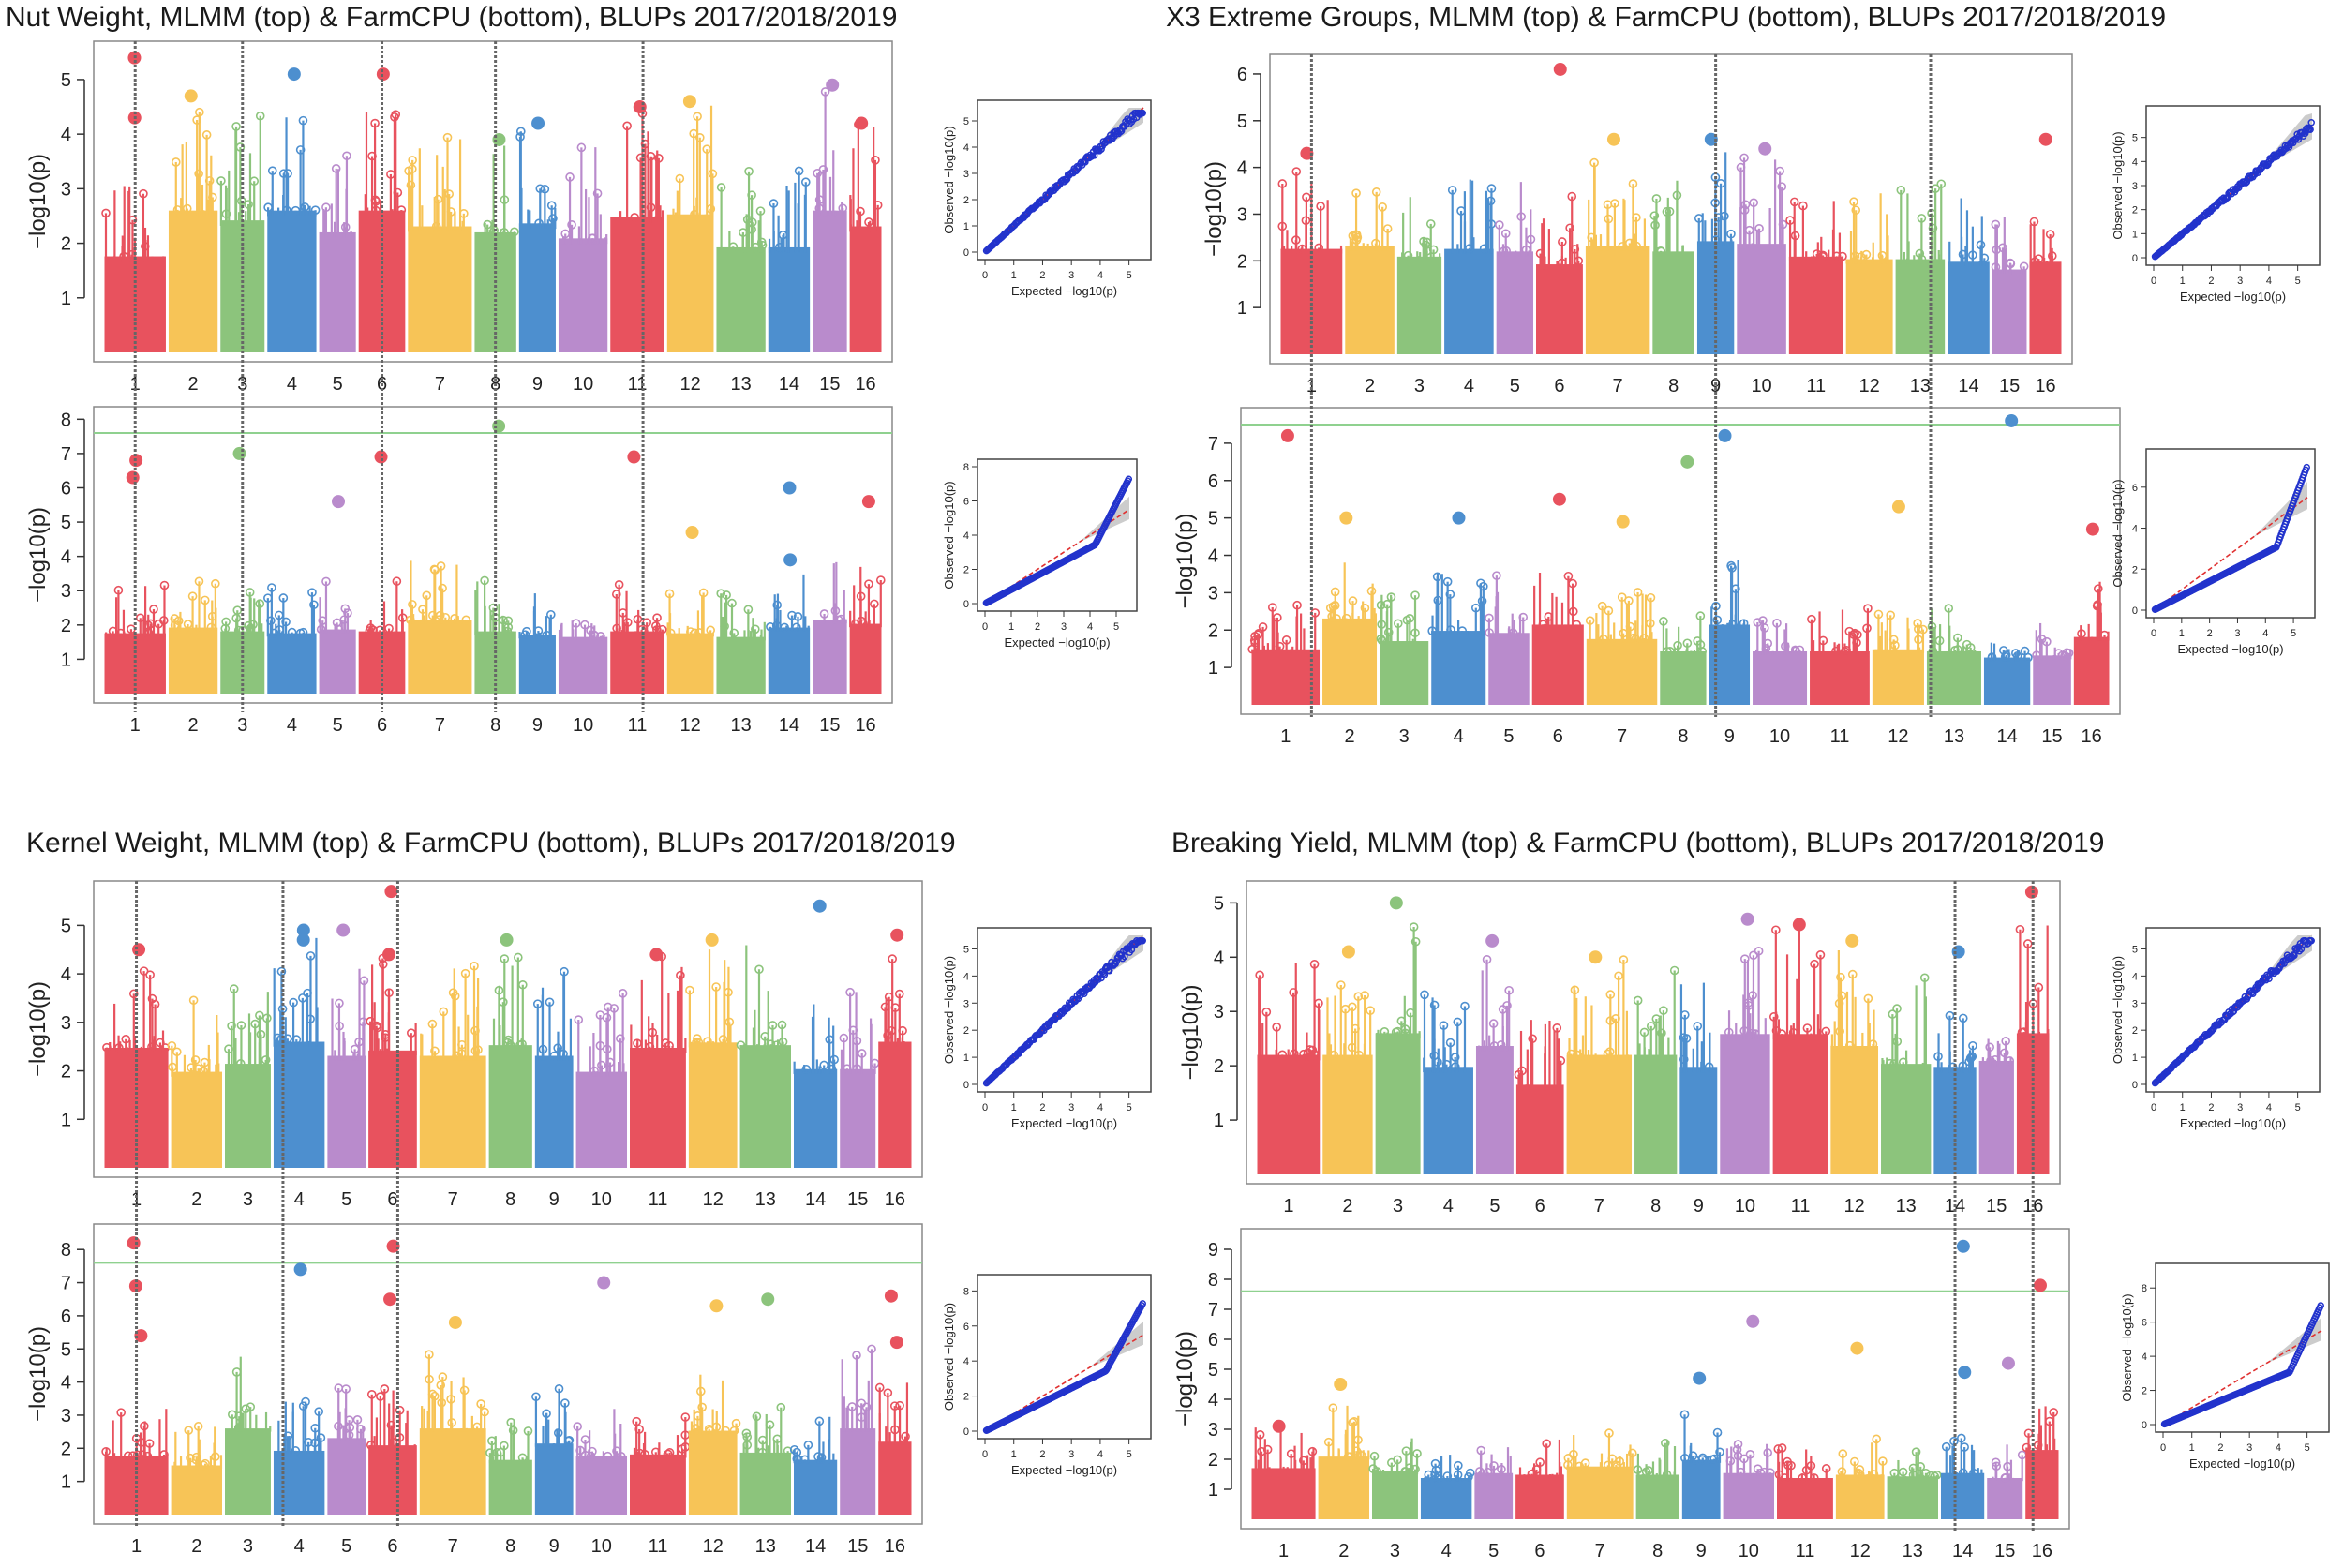  I want to click on chromosome-label: 12, so click(713, 1199).